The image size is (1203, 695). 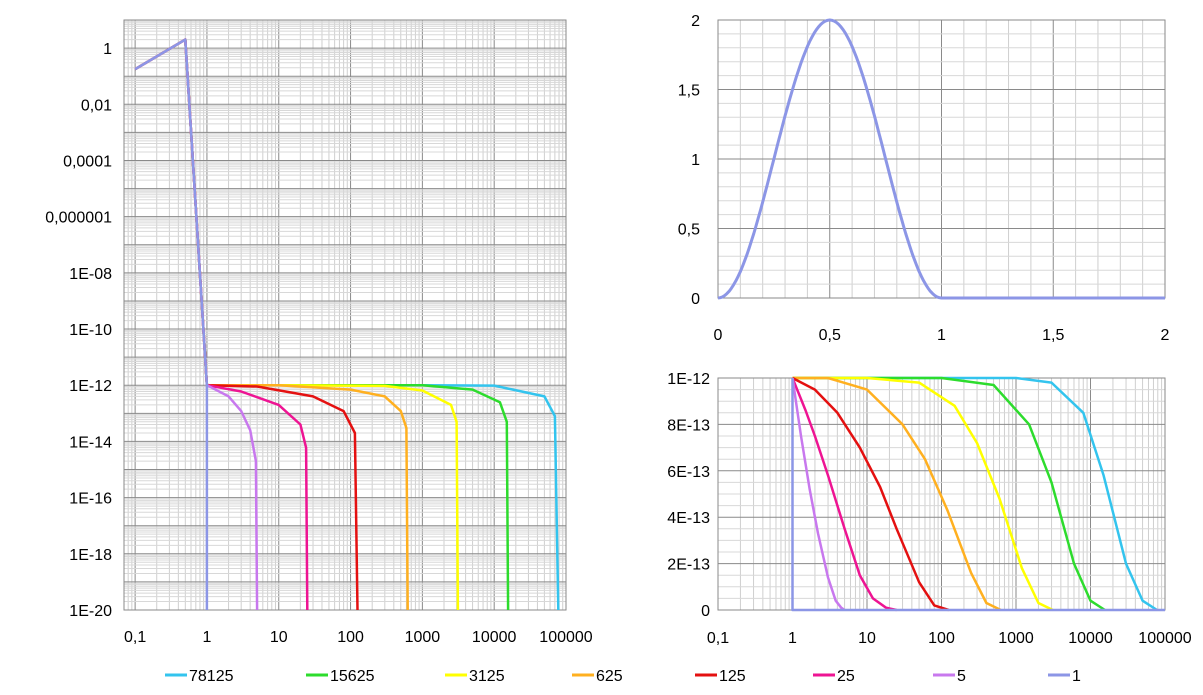 What do you see at coordinates (689, 91) in the screenshot?
I see `y-tick-label: 1,5` at bounding box center [689, 91].